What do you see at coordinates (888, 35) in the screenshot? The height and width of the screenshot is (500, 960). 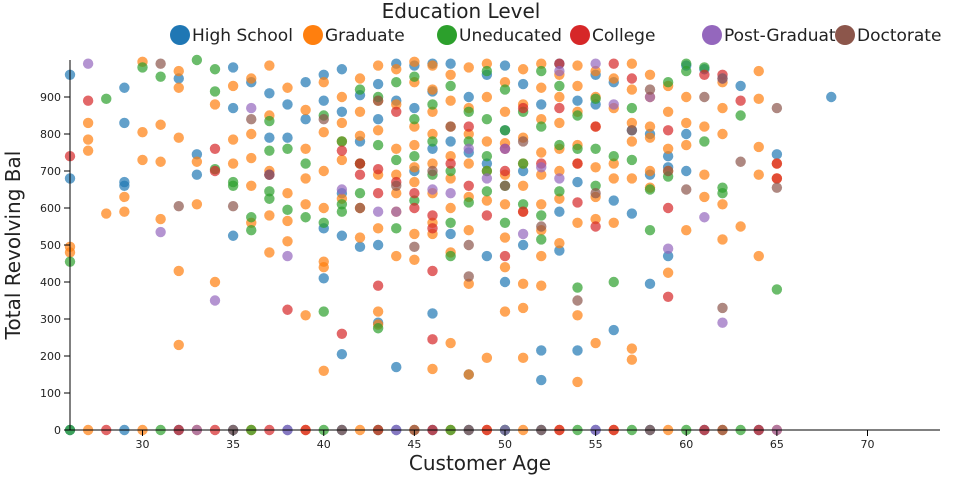 I see `legend-item-doctorate: Doctorate` at bounding box center [888, 35].